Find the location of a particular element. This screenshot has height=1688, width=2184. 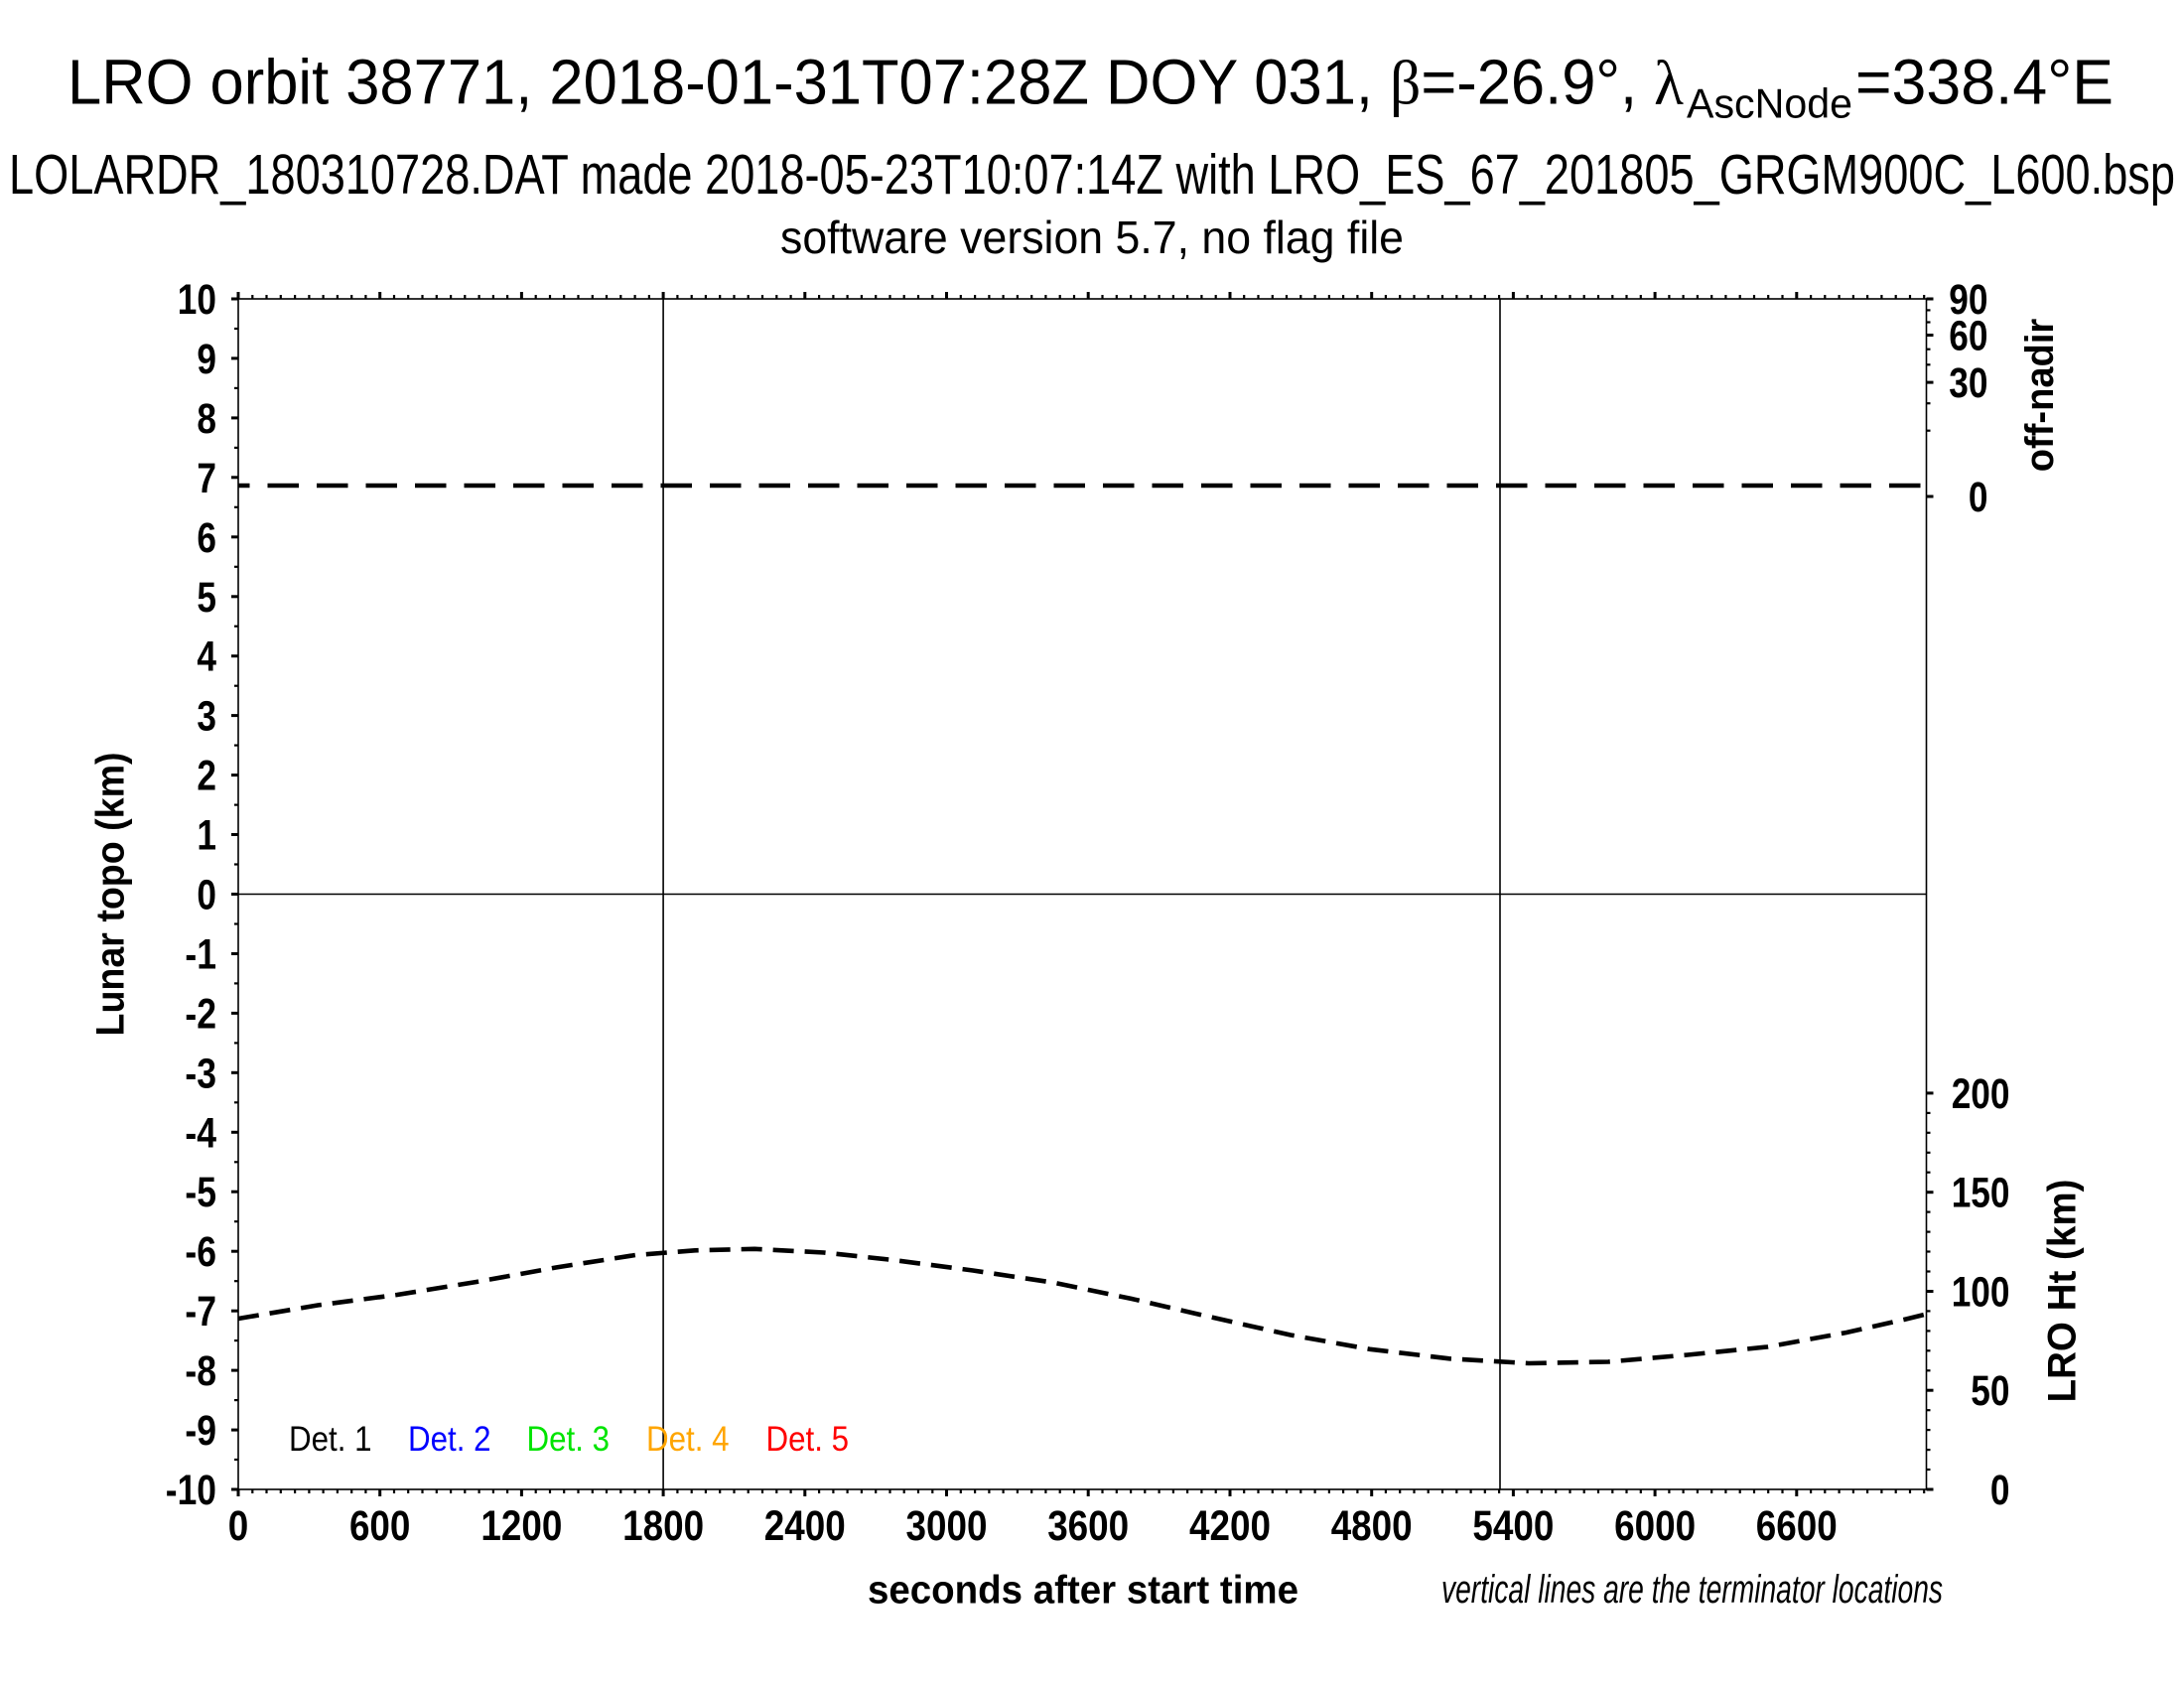

svg-text: 200 is located at coordinates (1981, 1094).